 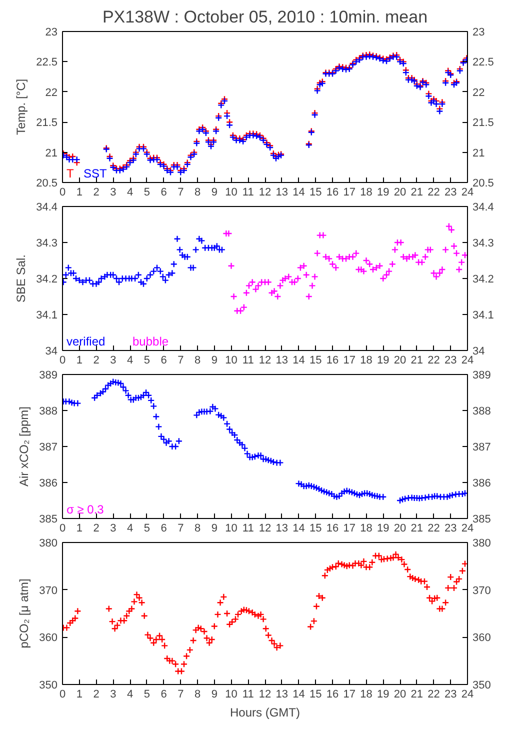 I want to click on y-tick-label: 386, so click(x=48, y=484).